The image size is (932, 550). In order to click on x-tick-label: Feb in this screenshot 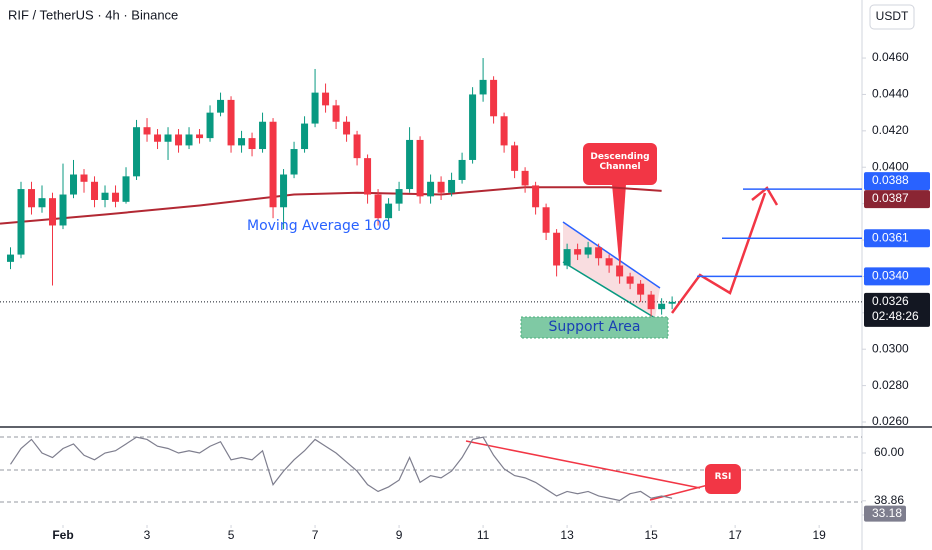, I will do `click(62, 535)`.